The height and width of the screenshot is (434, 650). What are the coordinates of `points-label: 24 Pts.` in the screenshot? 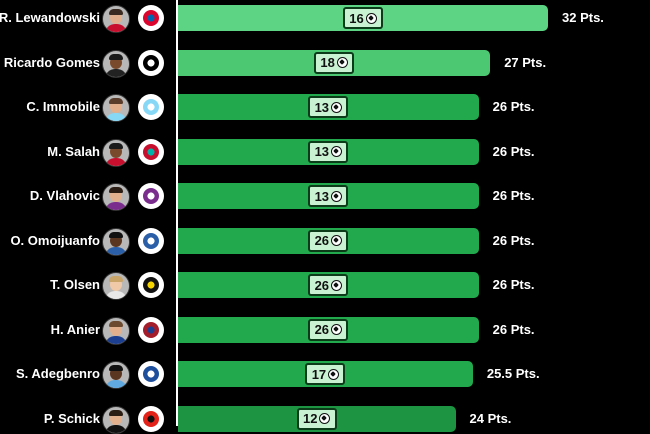 It's located at (490, 418).